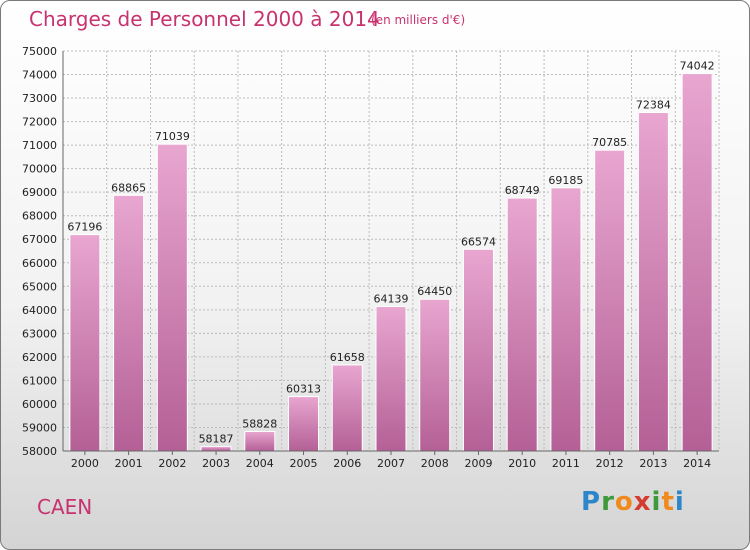  Describe the element at coordinates (39, 122) in the screenshot. I see `y-tick-label: 72000` at that location.